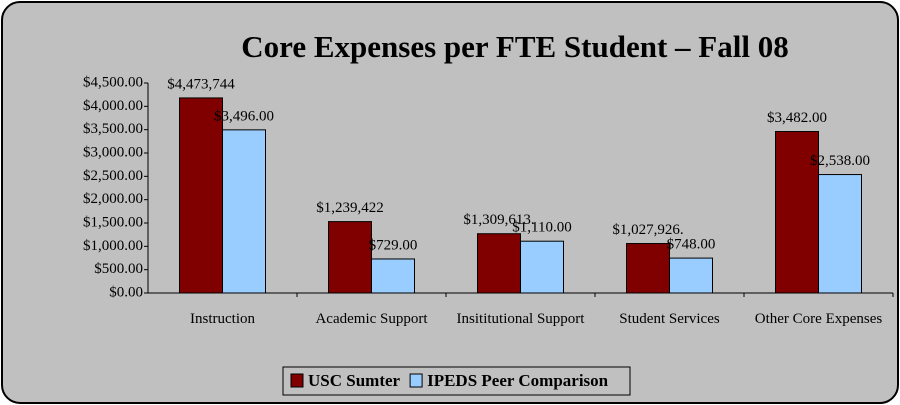 The height and width of the screenshot is (405, 900). What do you see at coordinates (354, 380) in the screenshot?
I see `legend-label: USC Sumter` at bounding box center [354, 380].